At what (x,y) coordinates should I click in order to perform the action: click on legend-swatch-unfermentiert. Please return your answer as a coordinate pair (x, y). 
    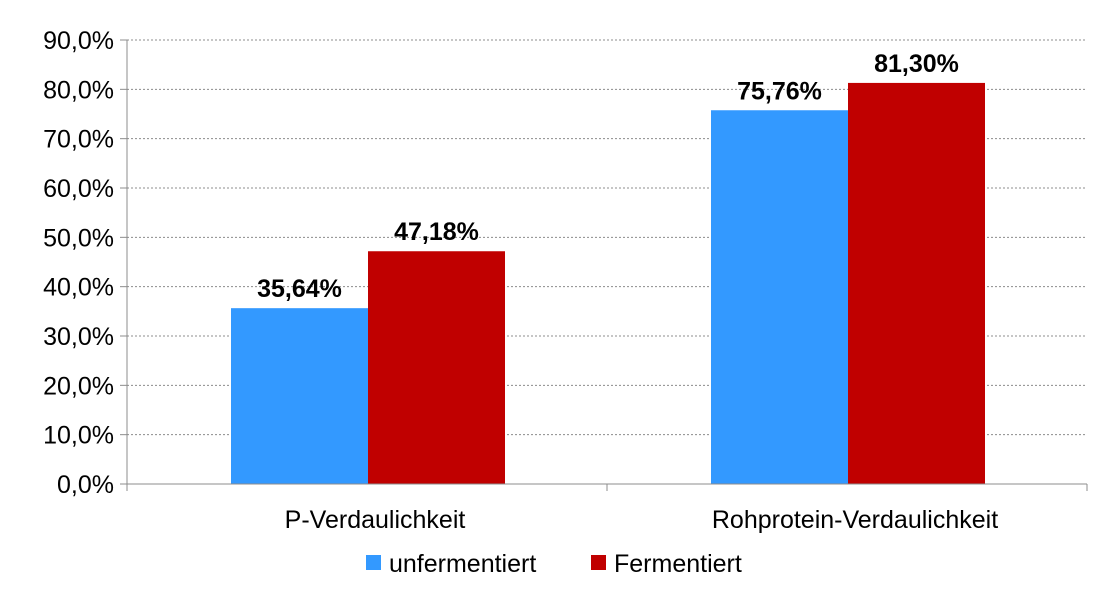
    Looking at the image, I should click on (373, 562).